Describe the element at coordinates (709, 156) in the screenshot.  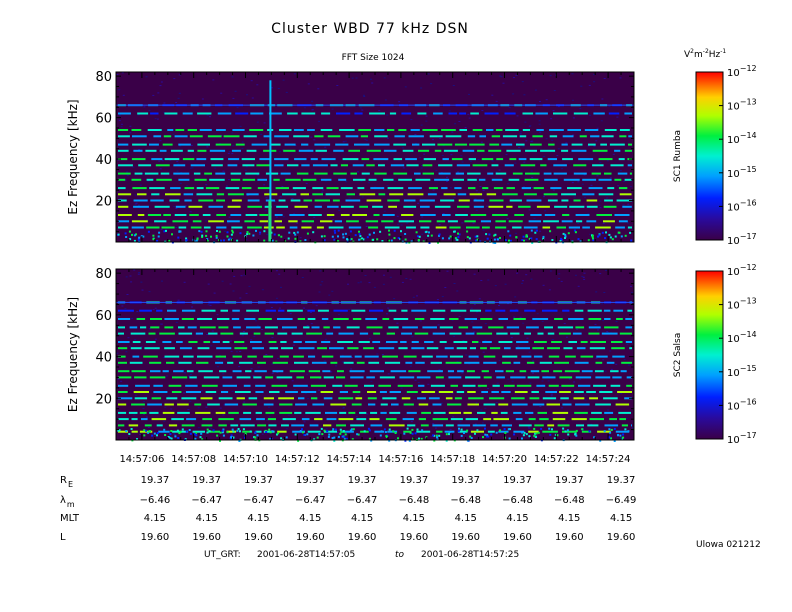
I see `colorbar` at that location.